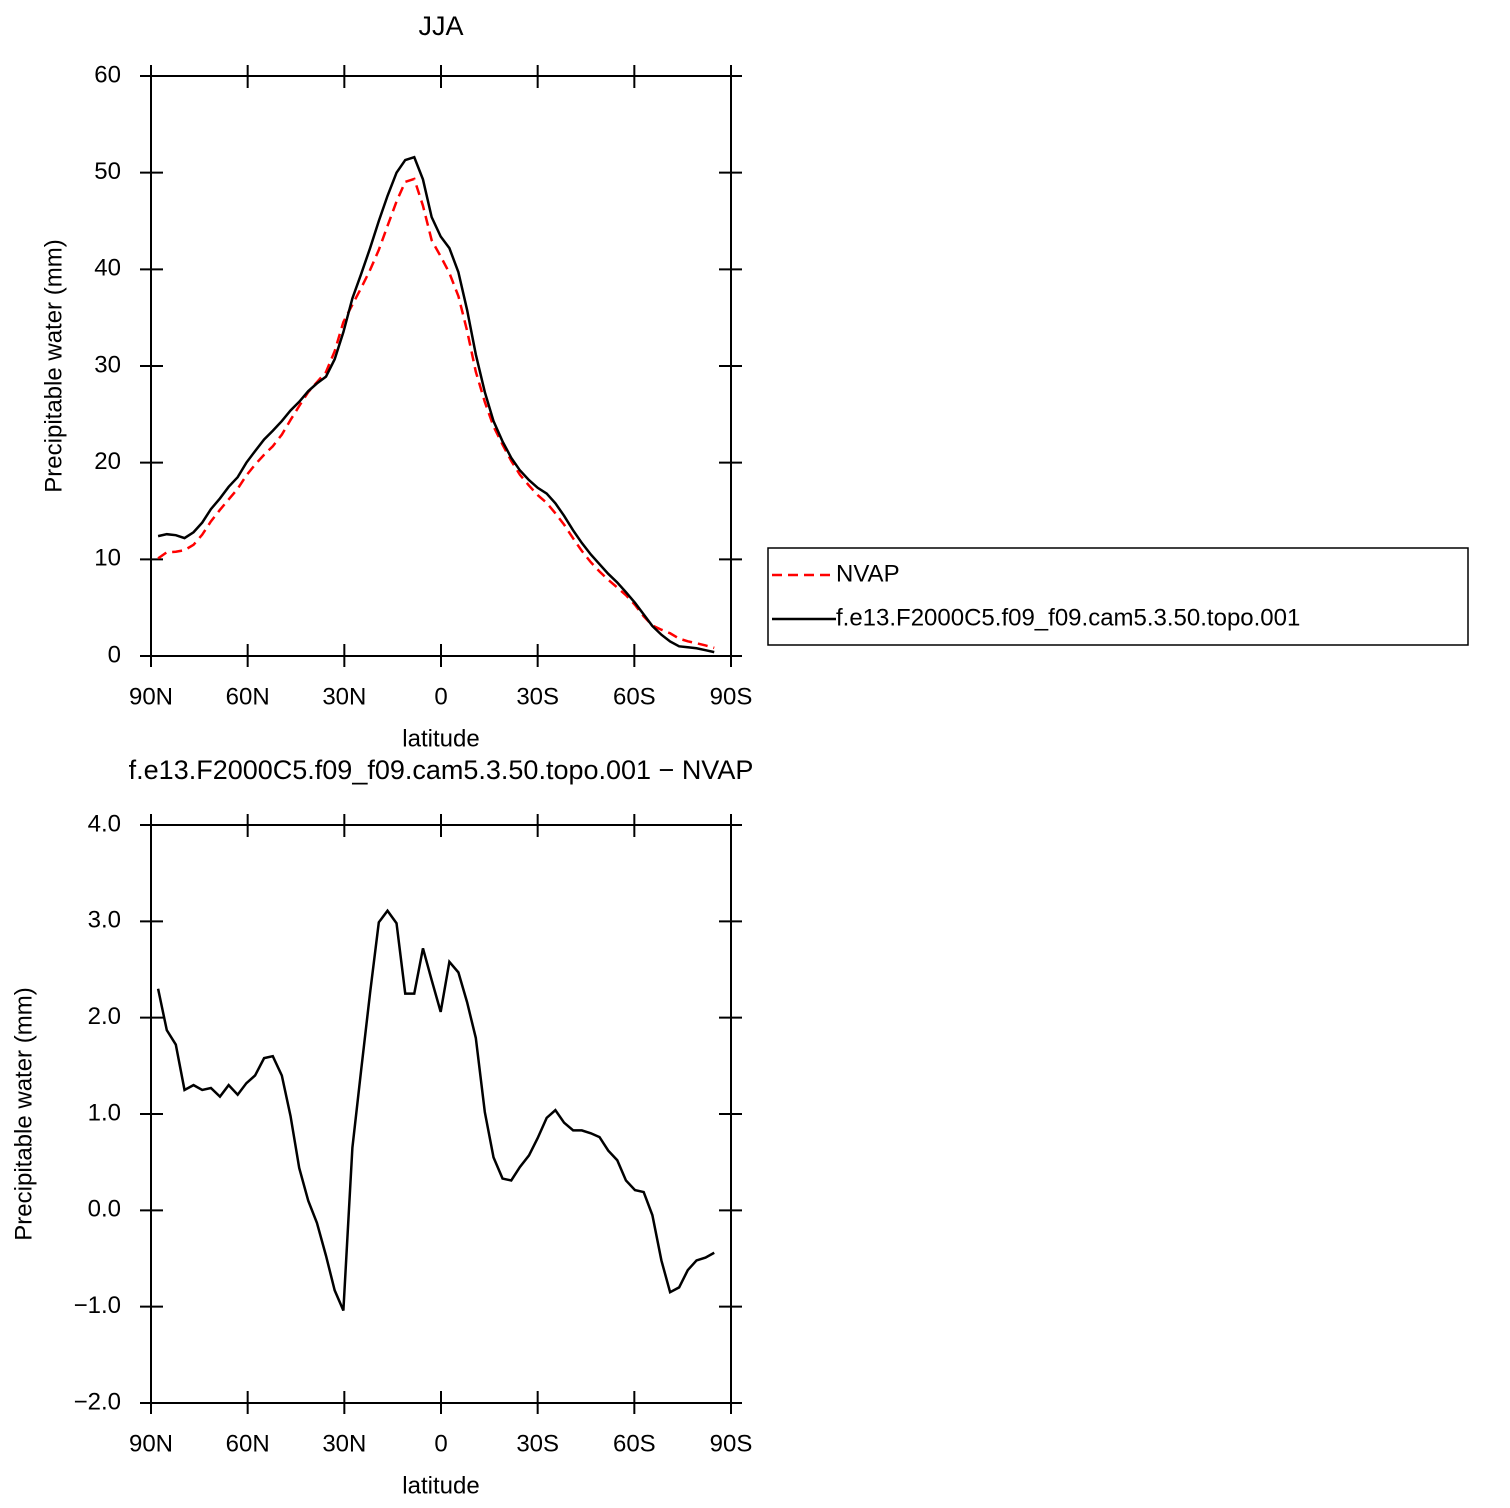  Describe the element at coordinates (97, 1401) in the screenshot. I see `y-tick-label: −2.0` at that location.